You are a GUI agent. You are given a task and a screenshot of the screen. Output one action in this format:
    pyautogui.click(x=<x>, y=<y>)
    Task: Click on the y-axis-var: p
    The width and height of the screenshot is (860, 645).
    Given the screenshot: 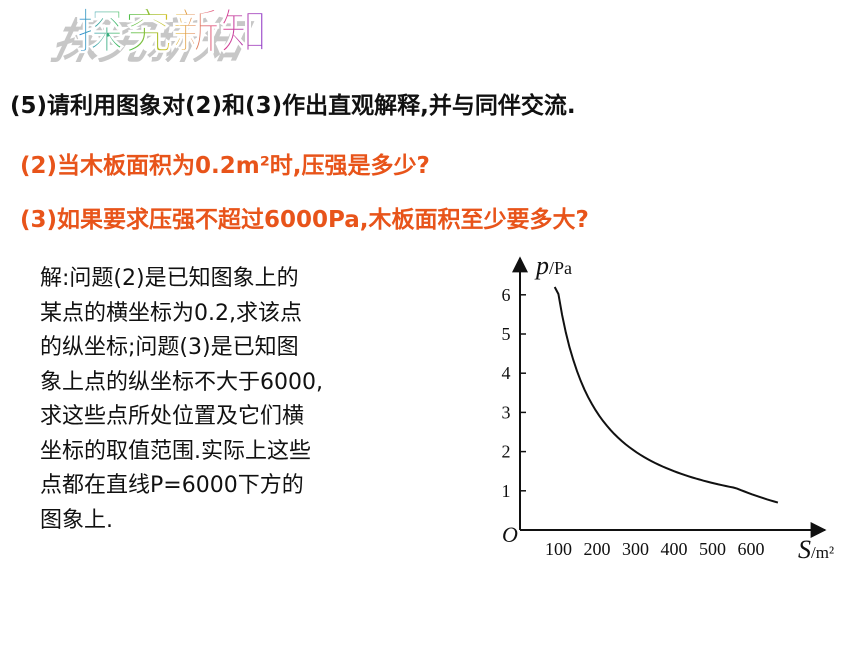 What is the action you would take?
    pyautogui.click(x=541, y=265)
    